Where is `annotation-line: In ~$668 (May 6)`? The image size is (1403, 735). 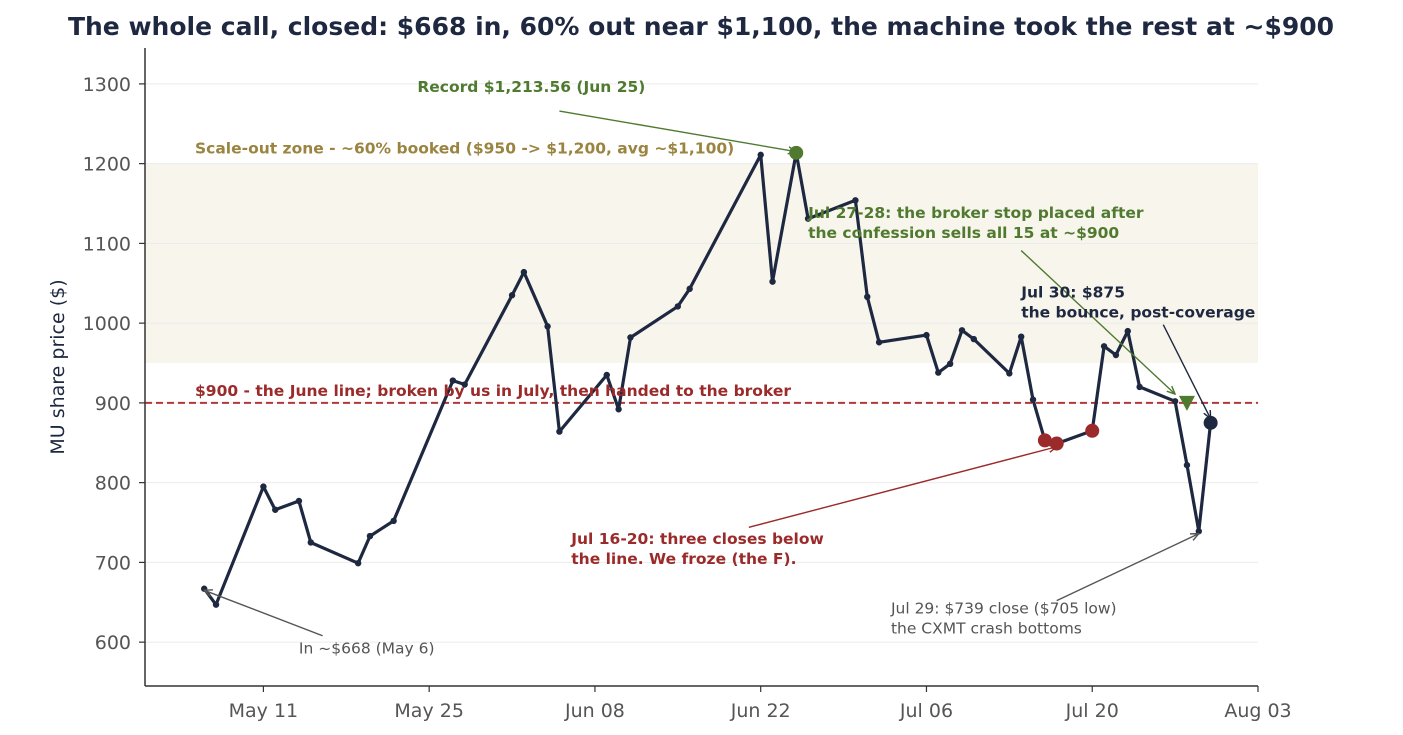
annotation-line: In ~$668 (May 6) is located at coordinates (367, 648).